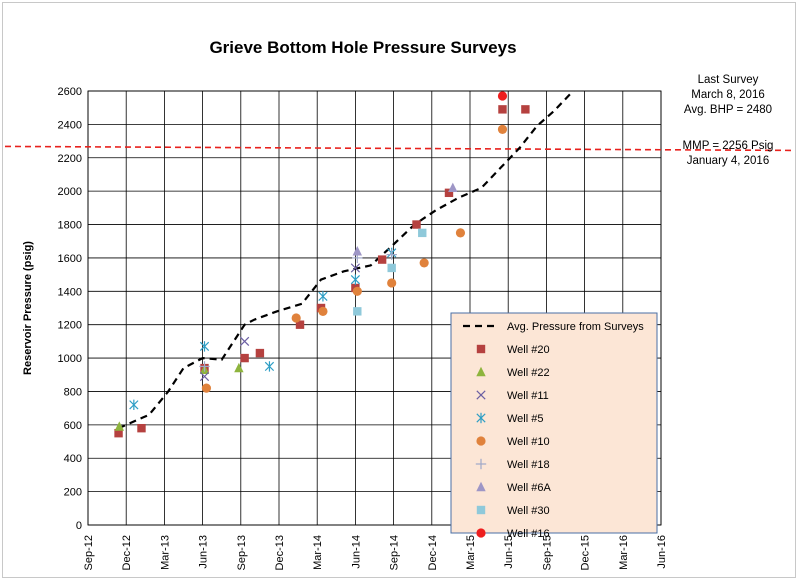 The image size is (800, 582). I want to click on legend-well-11-label: Well #11, so click(528, 396).